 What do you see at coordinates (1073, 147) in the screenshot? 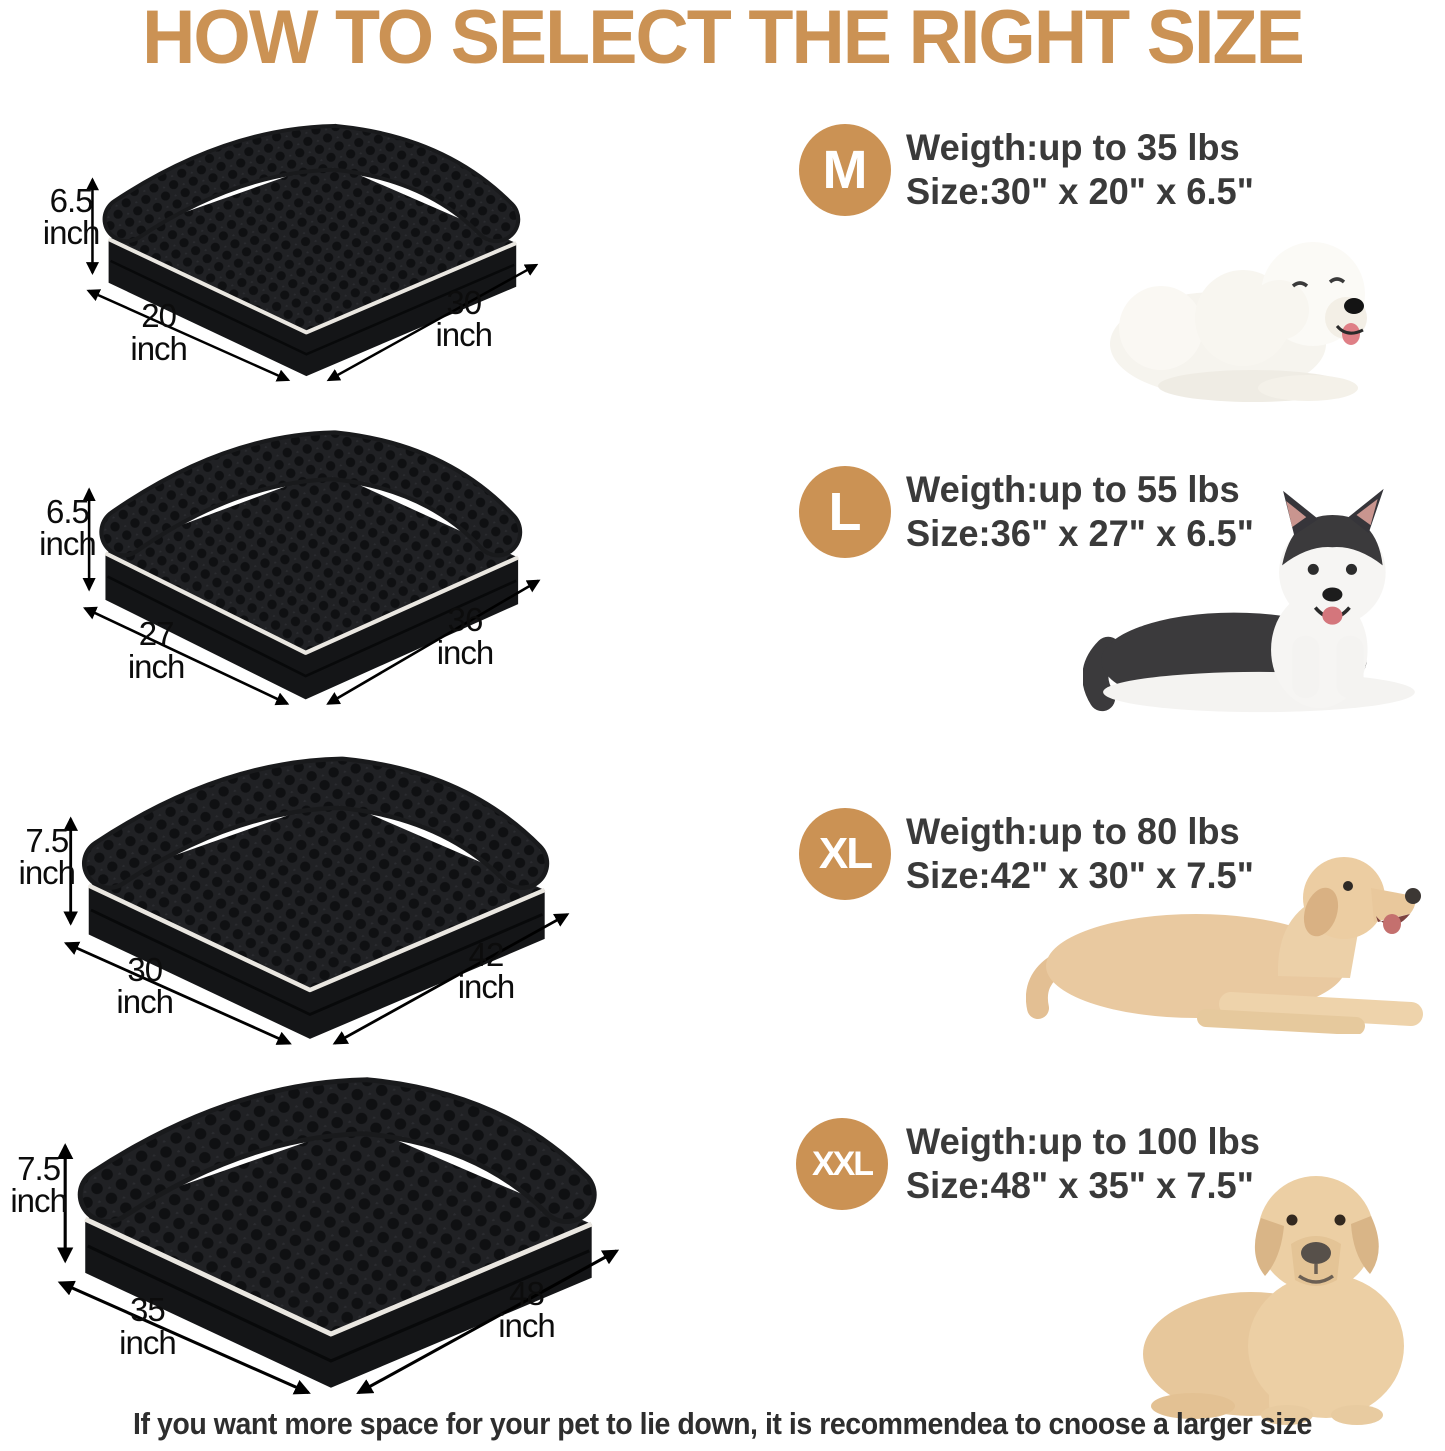
I see `weight-text: Weigth:up to 35 lbs` at bounding box center [1073, 147].